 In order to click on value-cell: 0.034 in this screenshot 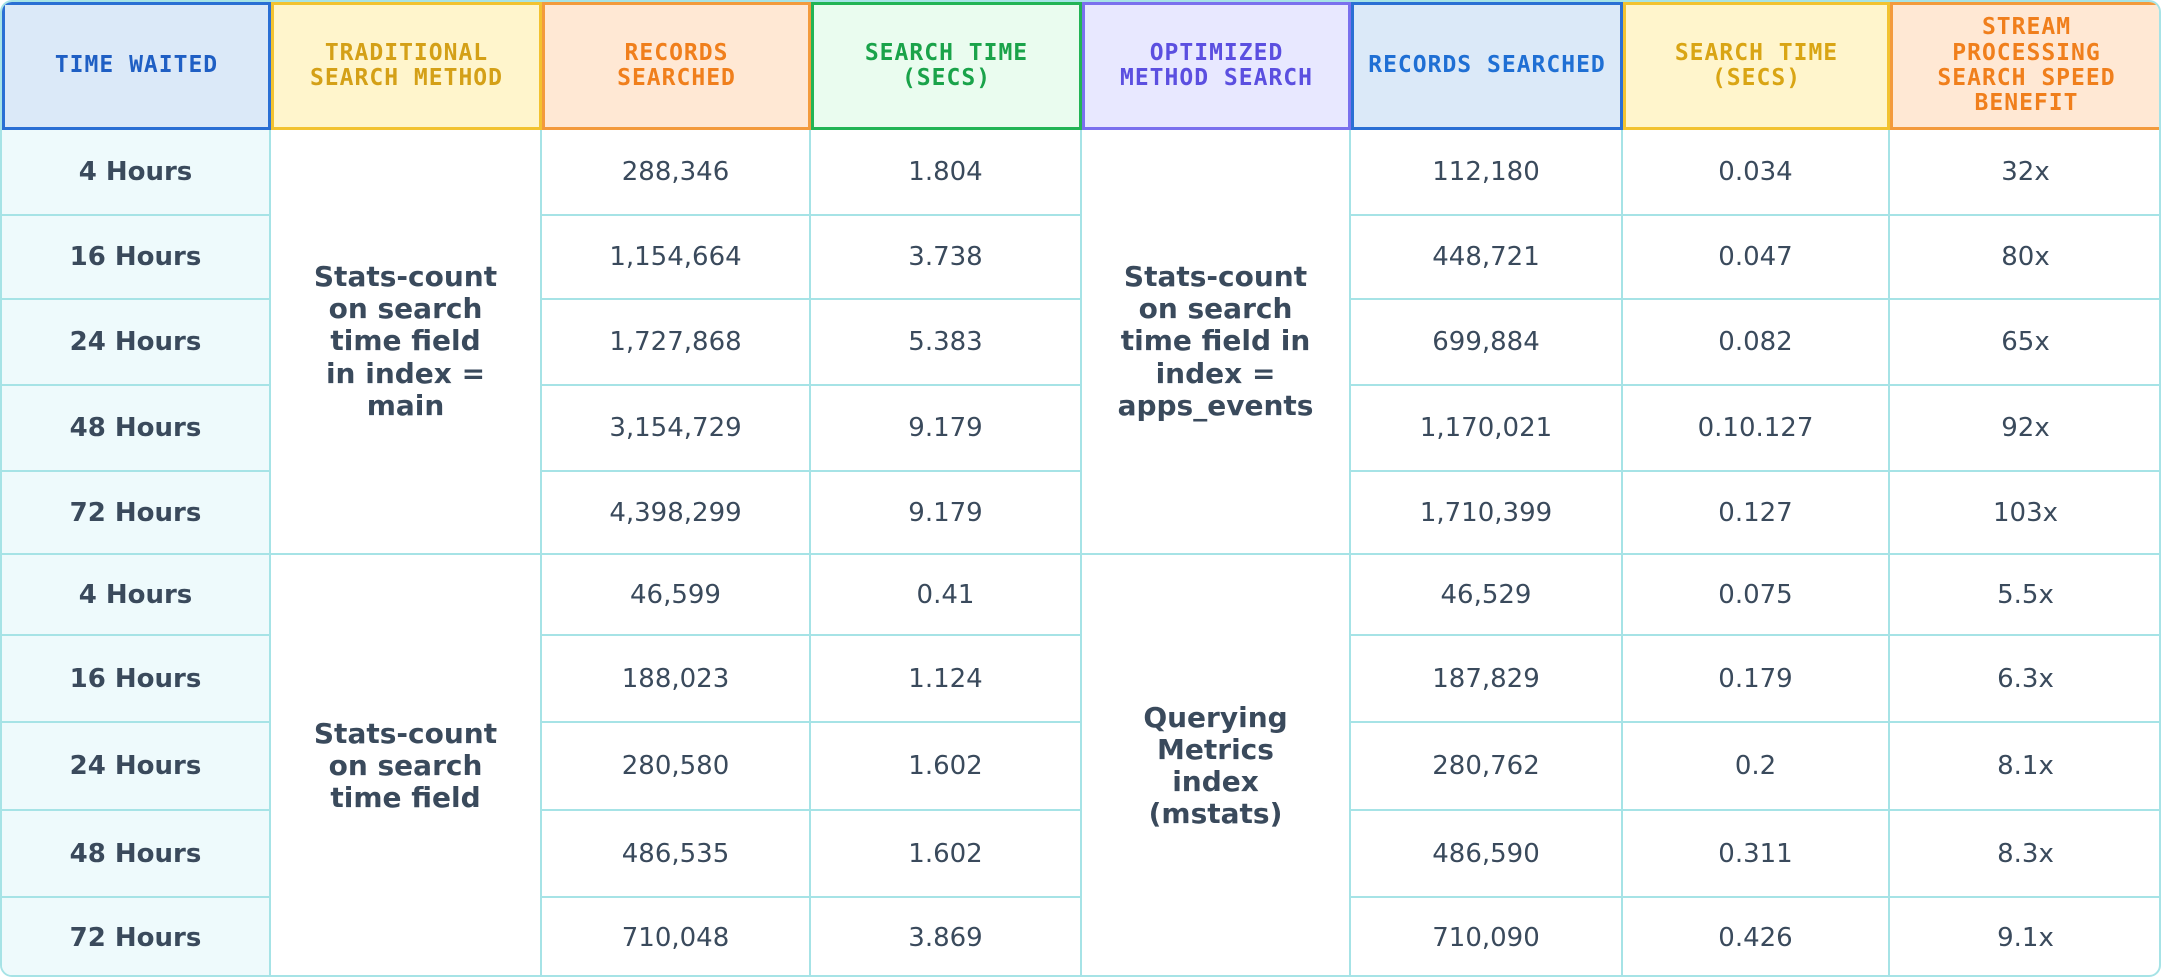, I will do `click(1756, 173)`.